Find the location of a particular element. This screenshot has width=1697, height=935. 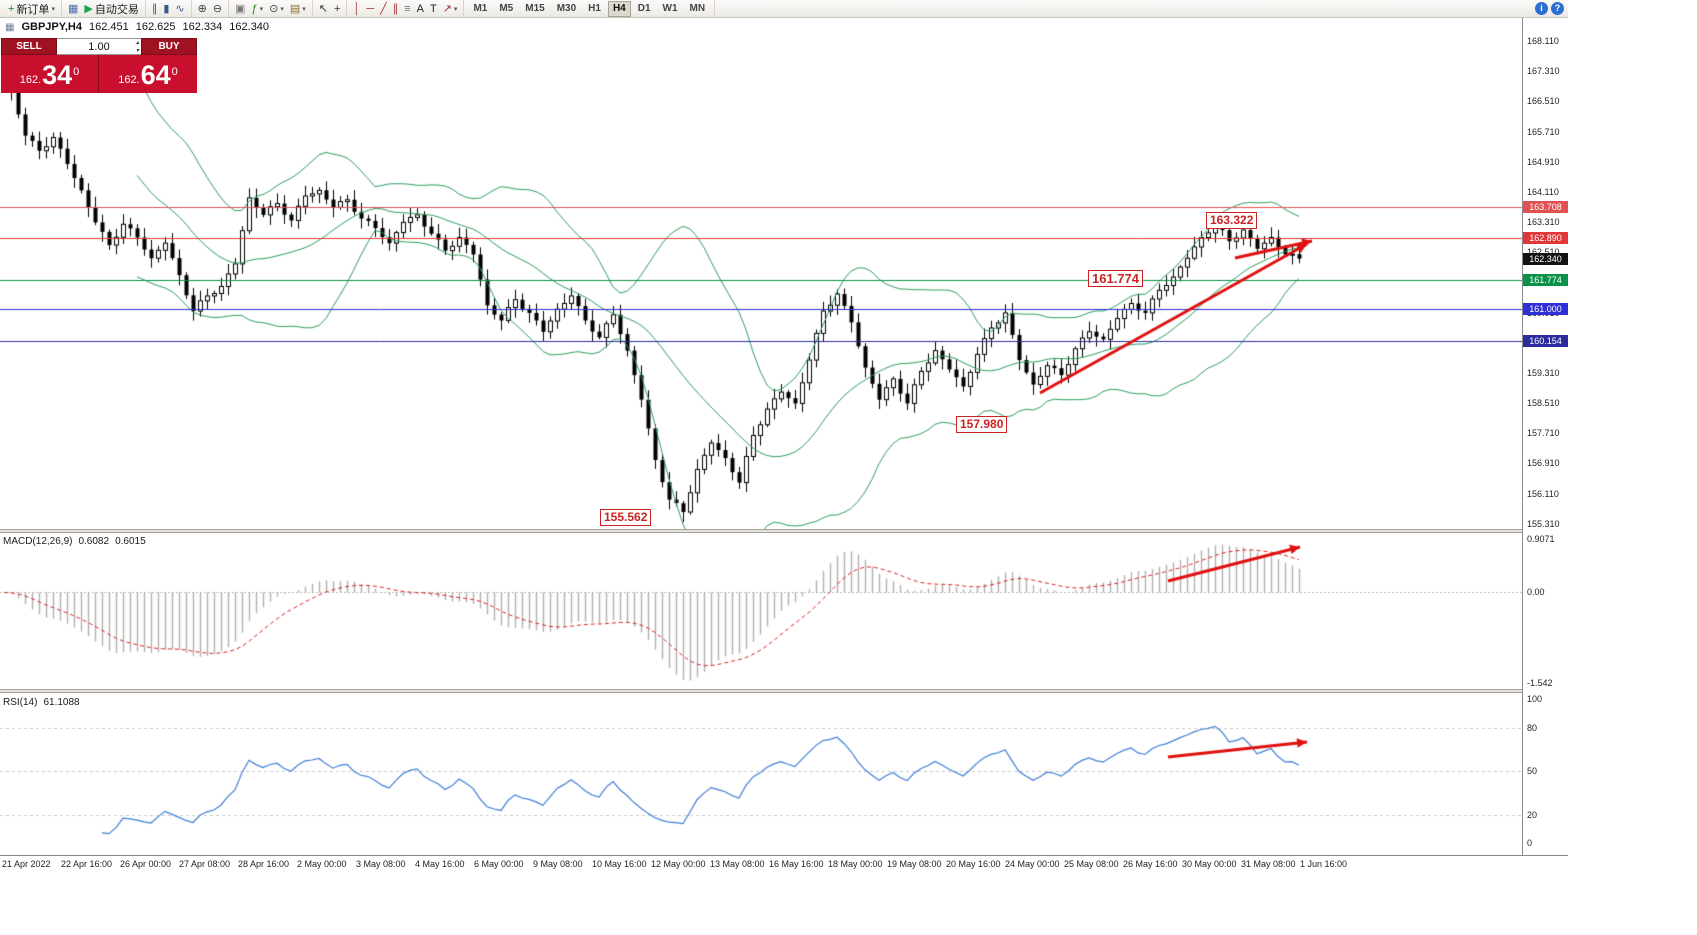

vertical-line-button: │ is located at coordinates (356, 9).